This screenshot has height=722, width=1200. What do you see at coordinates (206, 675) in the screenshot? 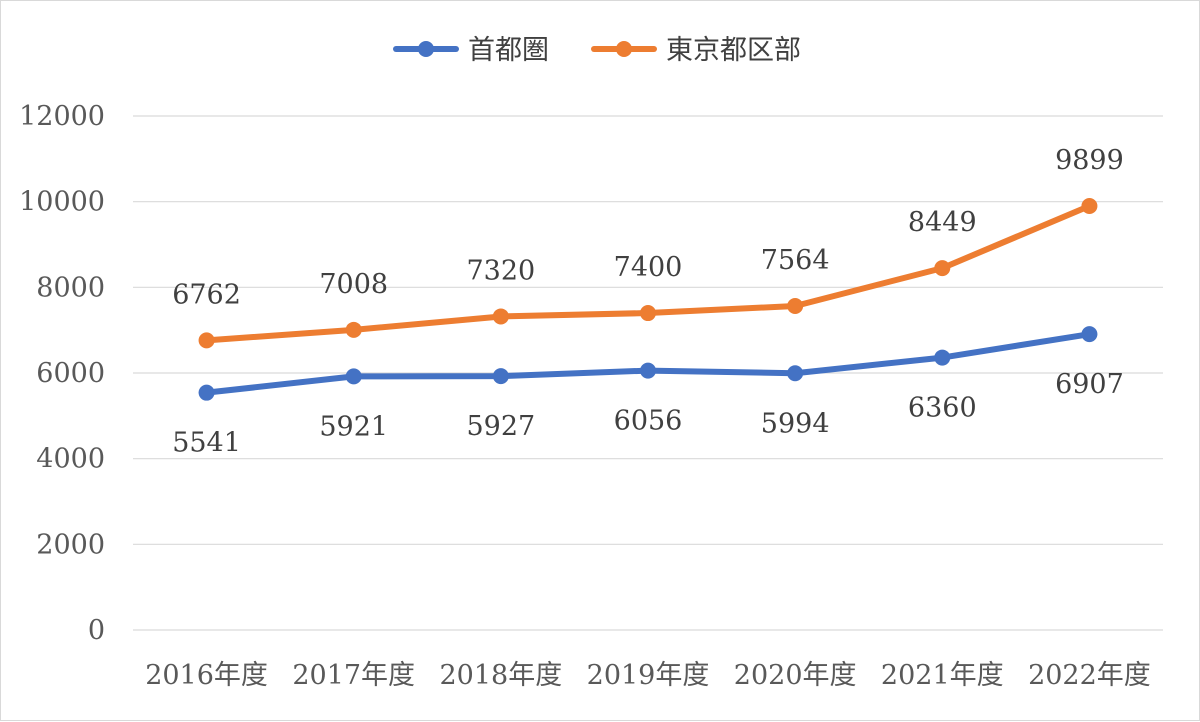
I see `x-tick-label: 2016年度` at bounding box center [206, 675].